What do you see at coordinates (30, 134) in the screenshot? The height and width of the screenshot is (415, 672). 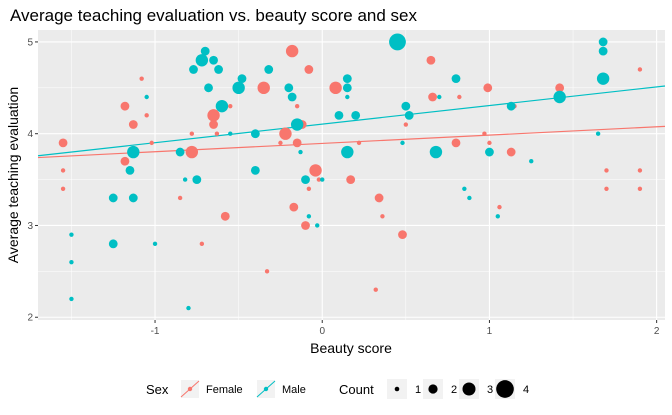 I see `y-tick-label: 4` at bounding box center [30, 134].